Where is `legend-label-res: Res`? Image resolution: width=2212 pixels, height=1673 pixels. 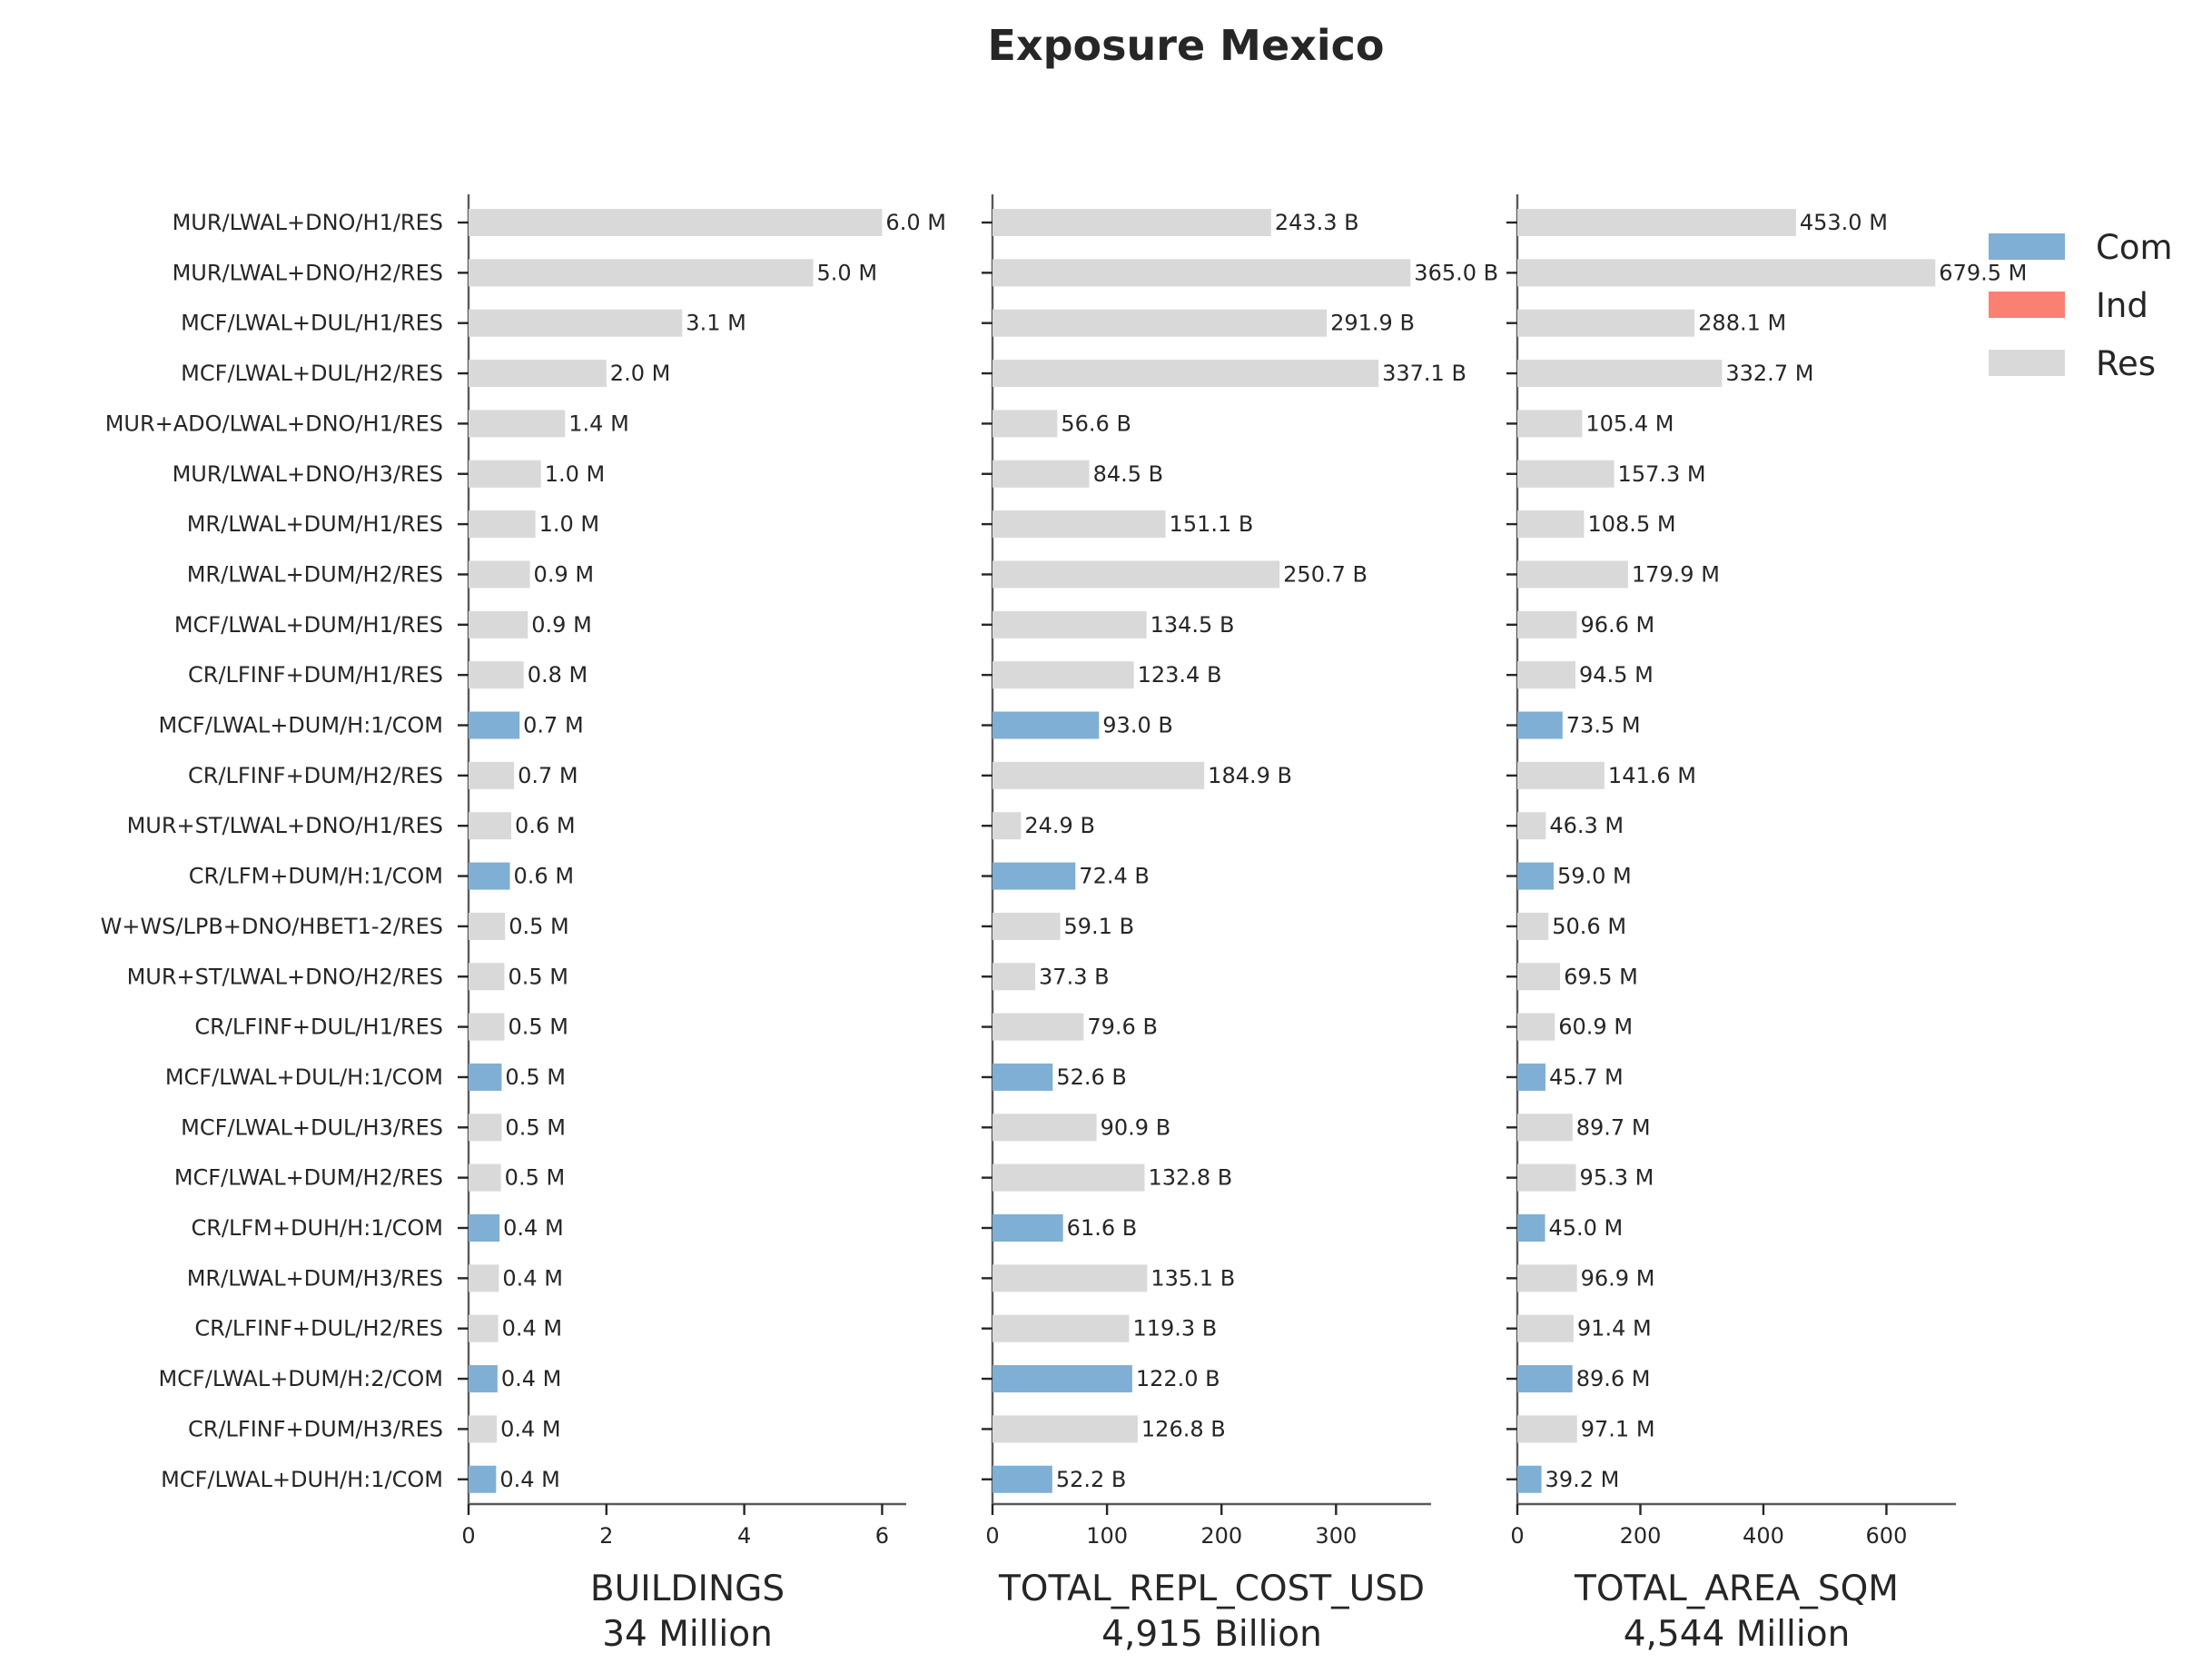 legend-label-res: Res is located at coordinates (2126, 363).